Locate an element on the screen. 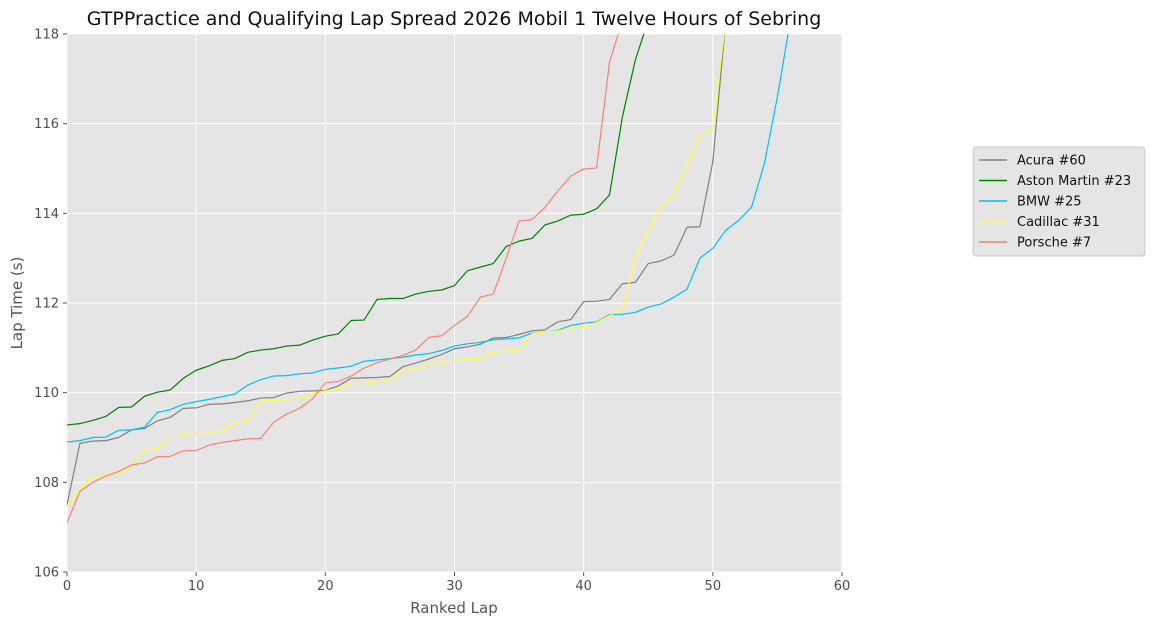  y-axis-ticks: 106 108 110 112 114 116 118 is located at coordinates (50, 304).